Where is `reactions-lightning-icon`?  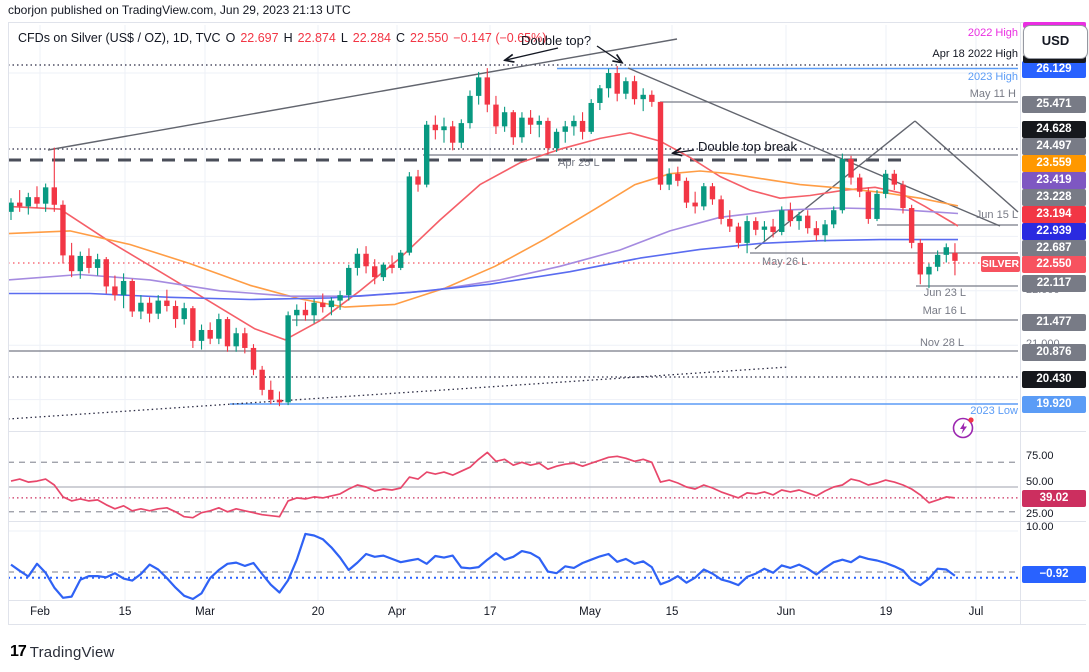 reactions-lightning-icon is located at coordinates (963, 427).